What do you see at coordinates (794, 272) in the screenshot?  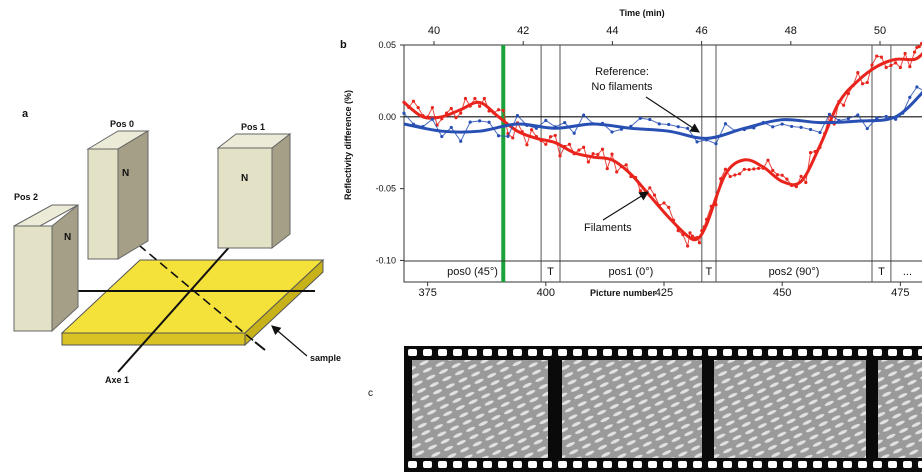 I see `phase-label: pos2 (90°)` at bounding box center [794, 272].